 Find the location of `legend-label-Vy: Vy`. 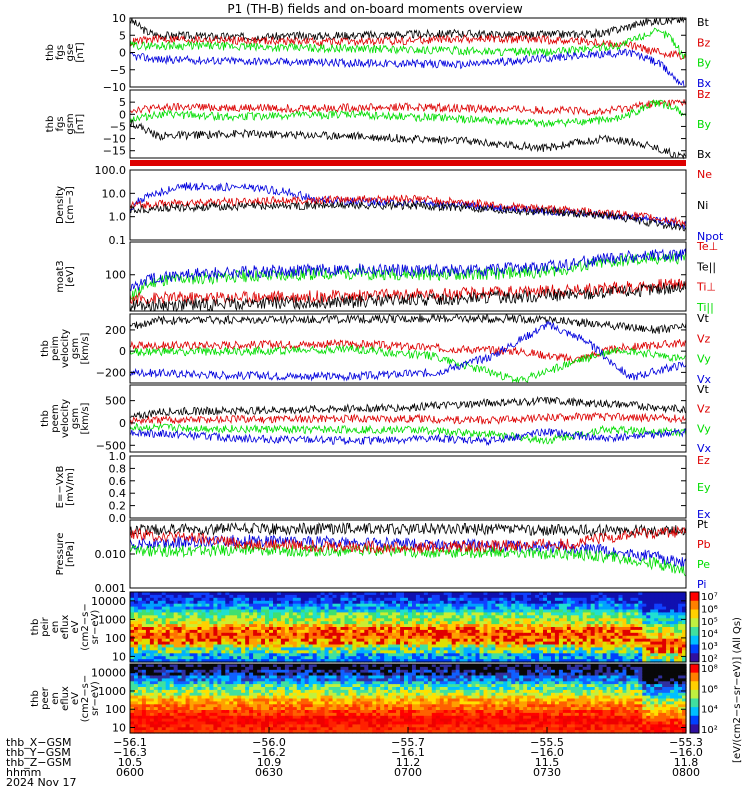

legend-label-Vy: Vy is located at coordinates (704, 359).